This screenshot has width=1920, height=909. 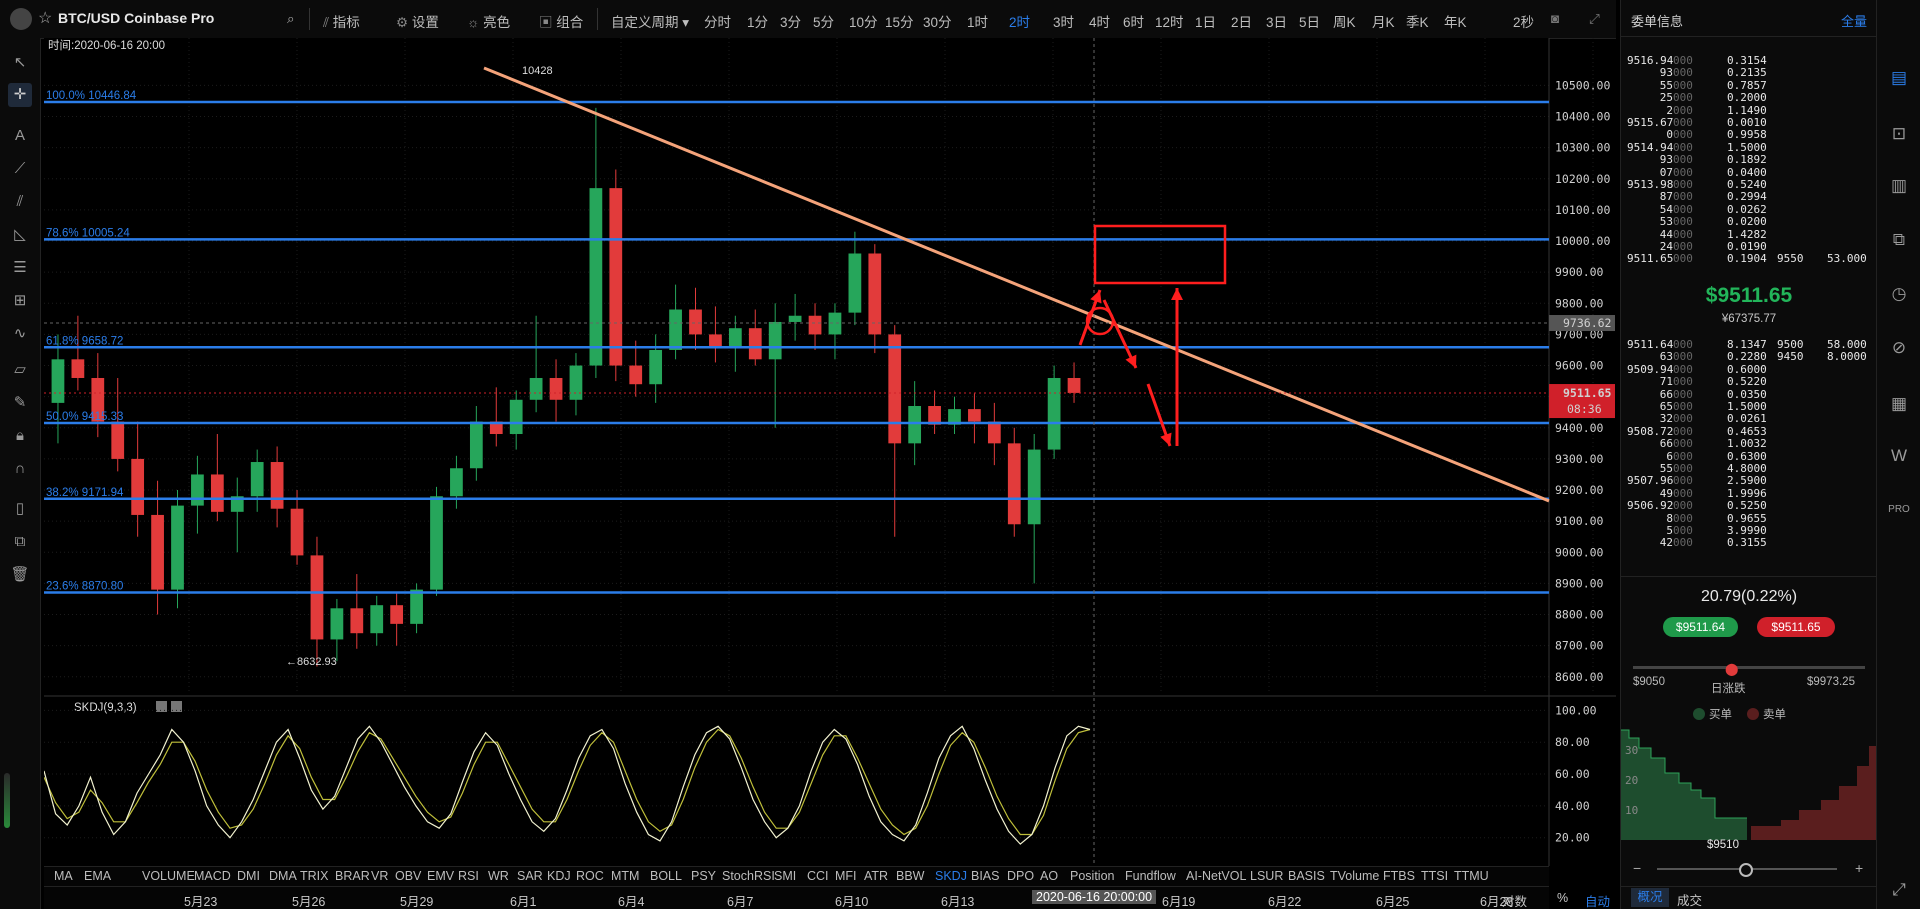 I want to click on indicator-tab-16: MTM, so click(x=625, y=876).